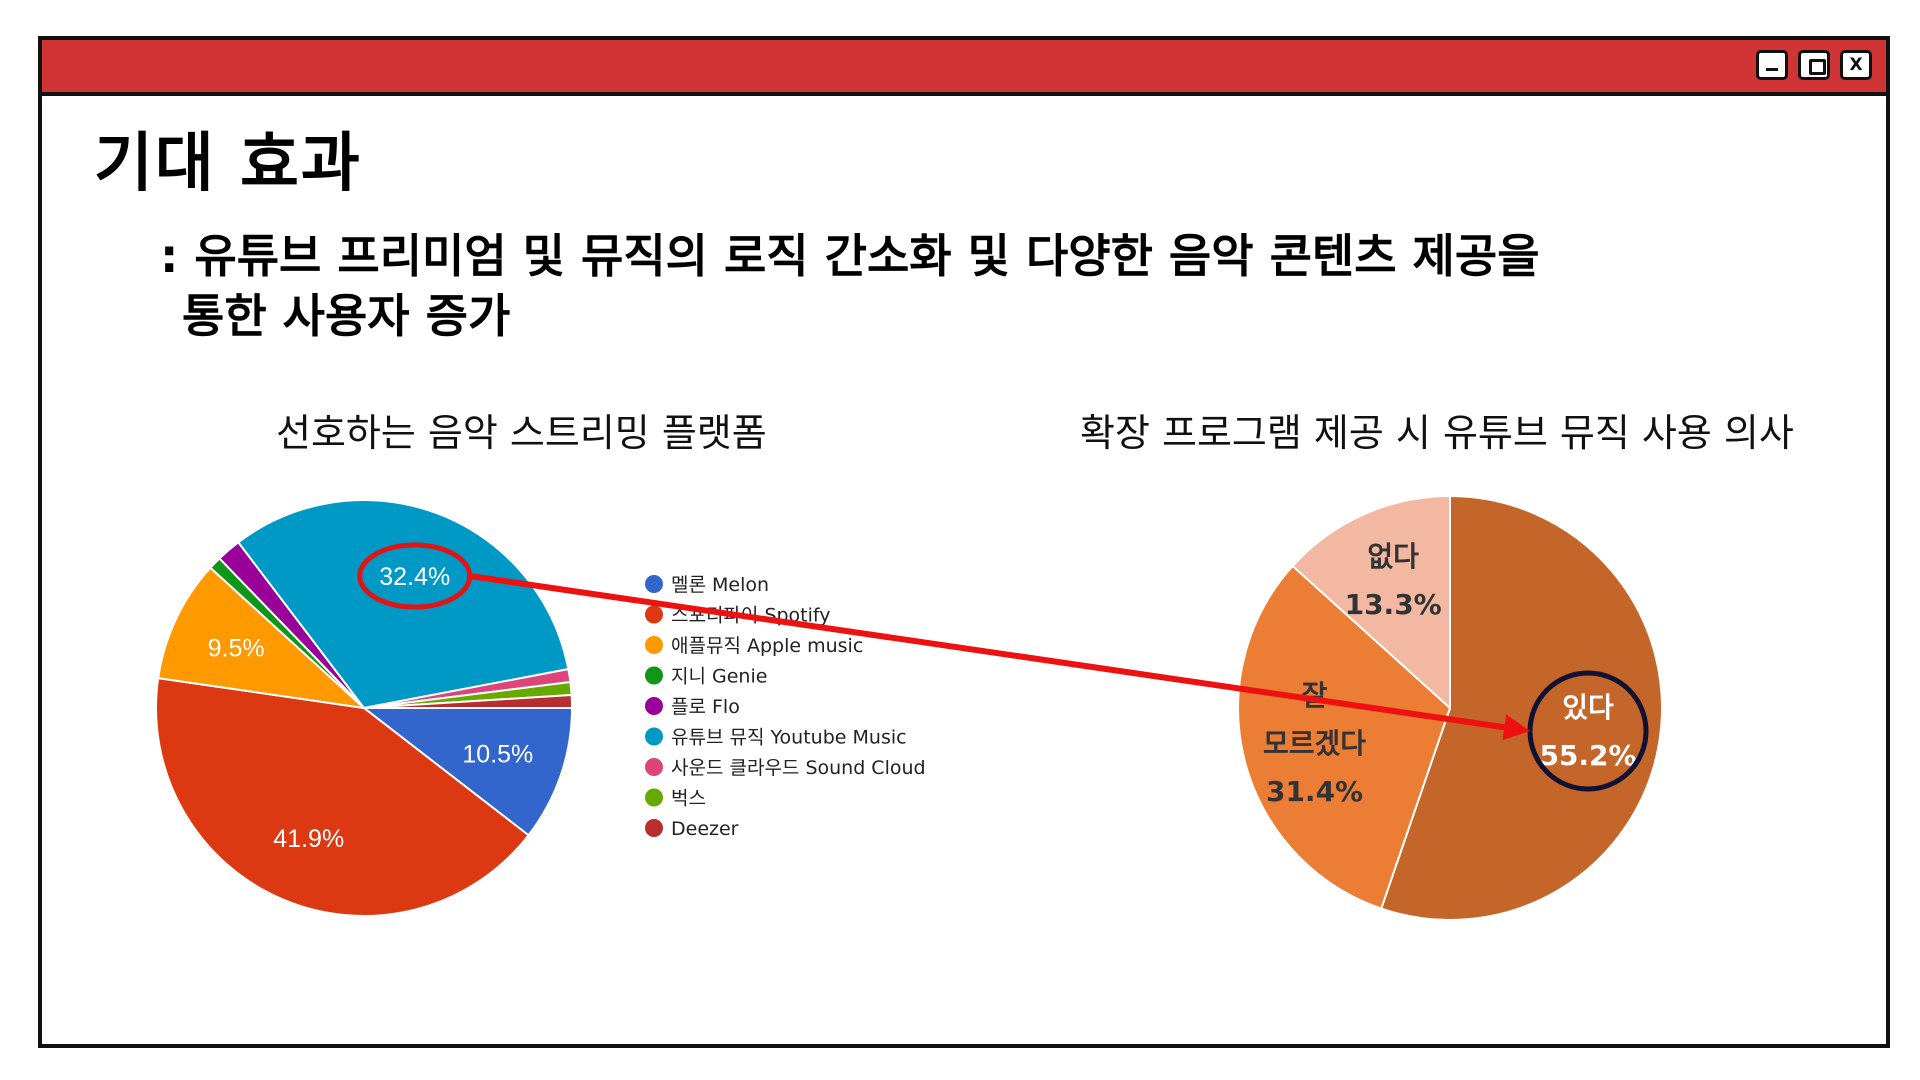 The height and width of the screenshot is (1080, 1920). Describe the element at coordinates (468, 701) in the screenshot. I see `pie-slice-deezer` at that location.